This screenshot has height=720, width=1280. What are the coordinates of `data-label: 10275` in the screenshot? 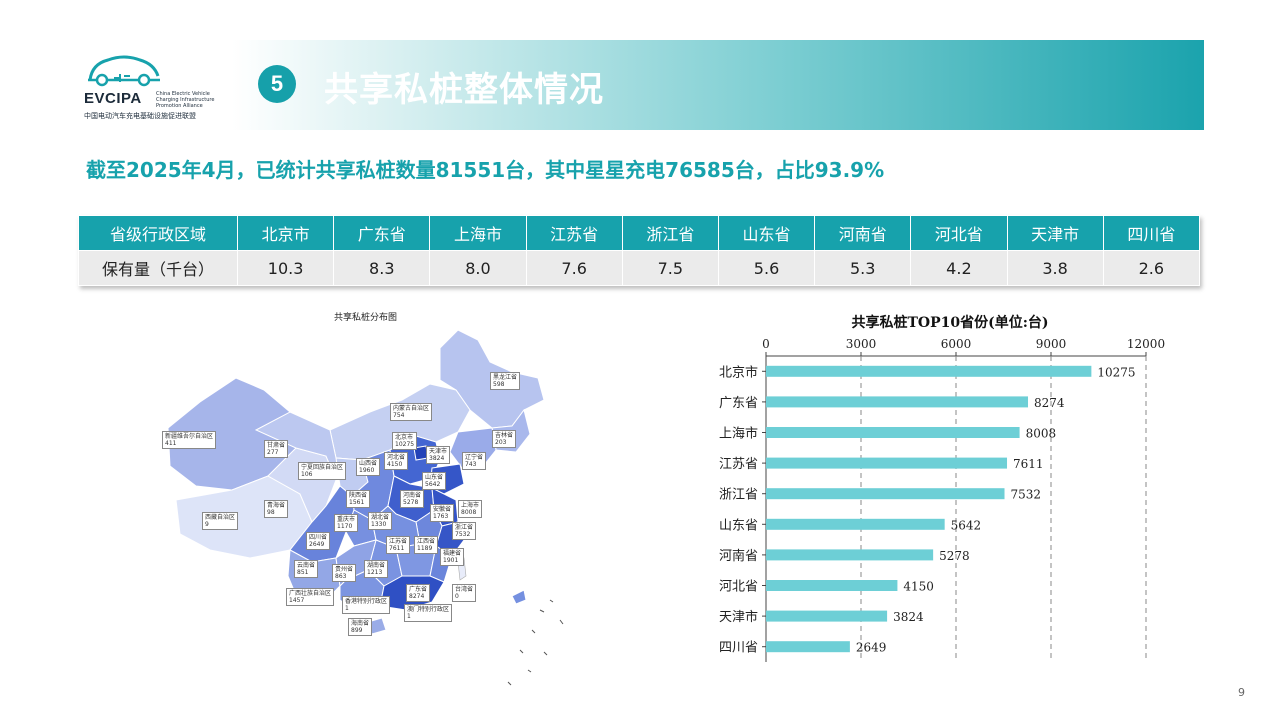 It's located at (1116, 372).